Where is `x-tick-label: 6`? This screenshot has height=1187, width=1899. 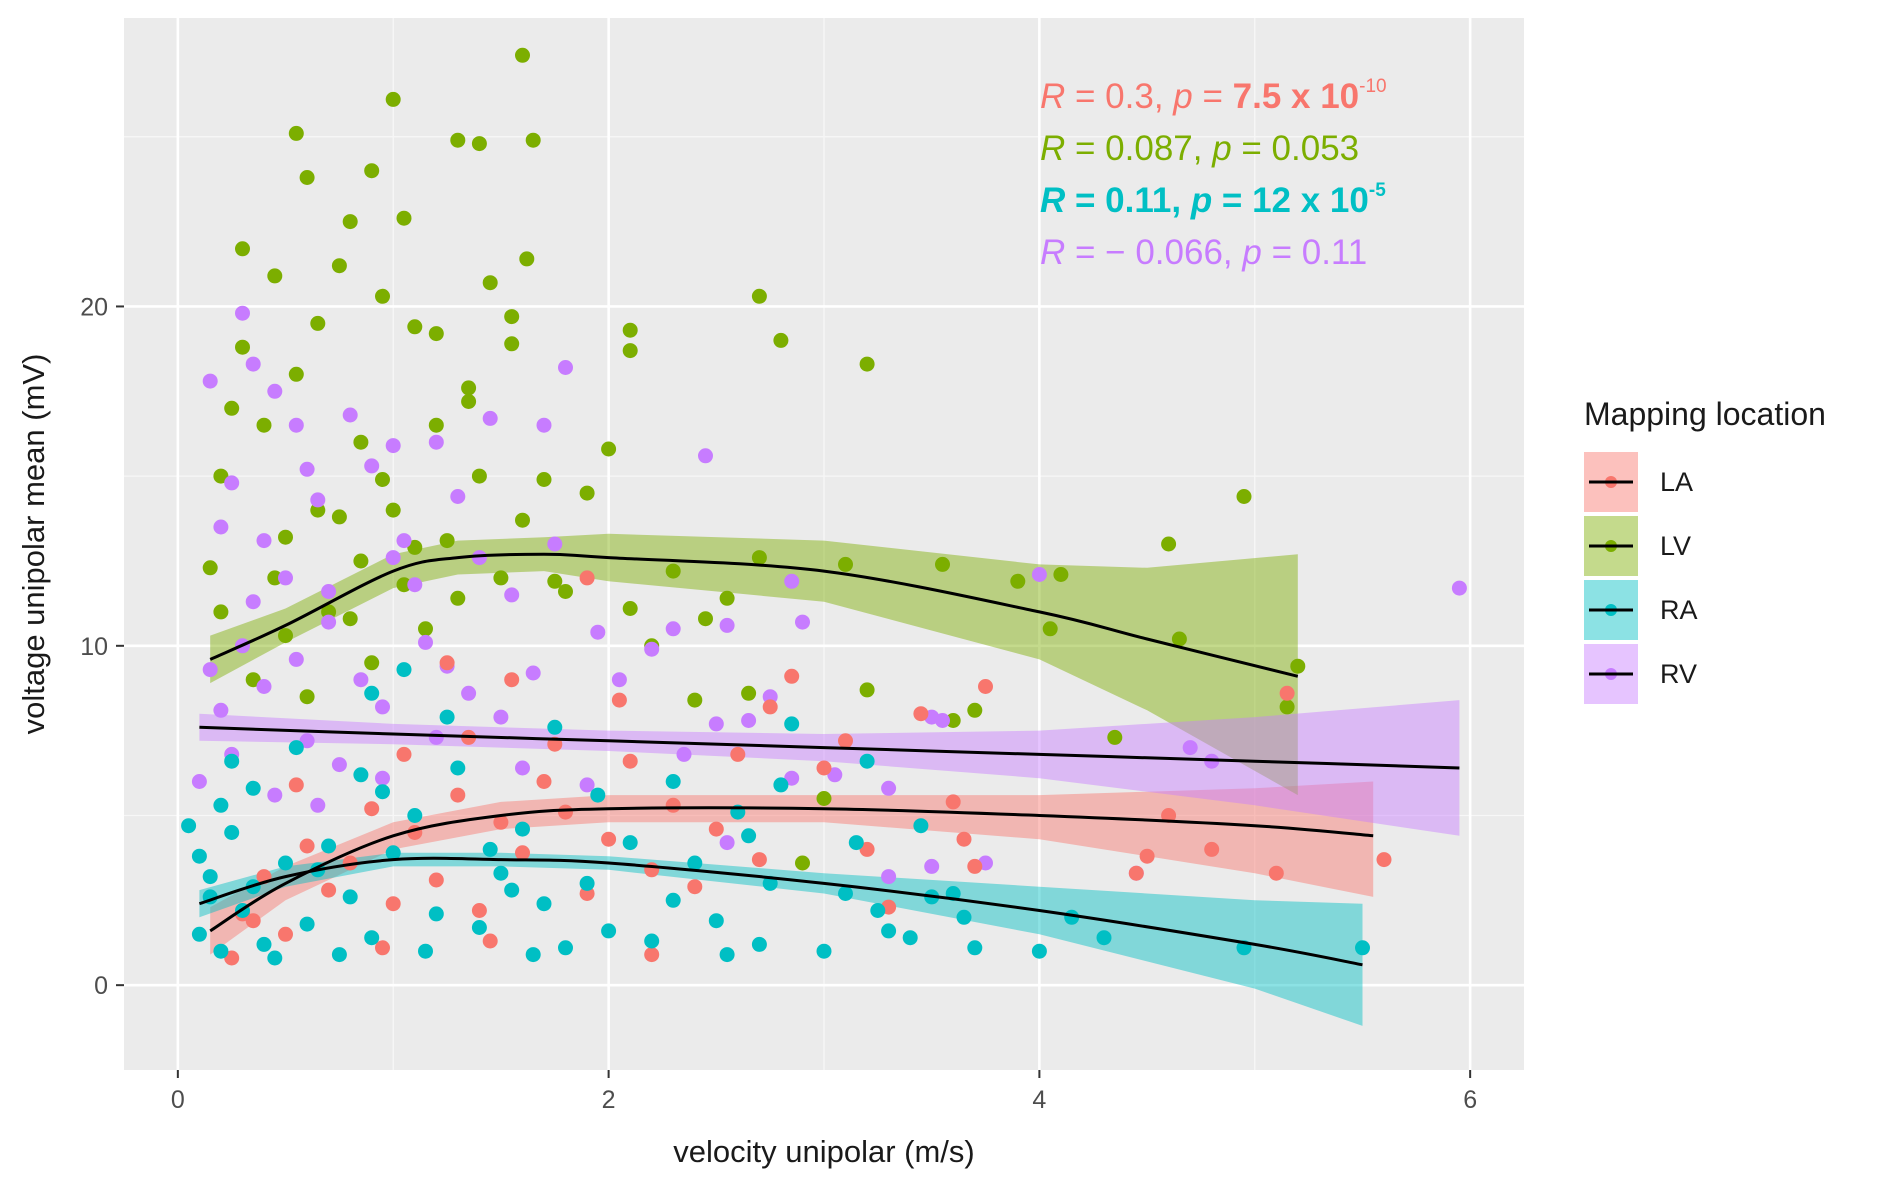
x-tick-label: 6 is located at coordinates (1470, 1100).